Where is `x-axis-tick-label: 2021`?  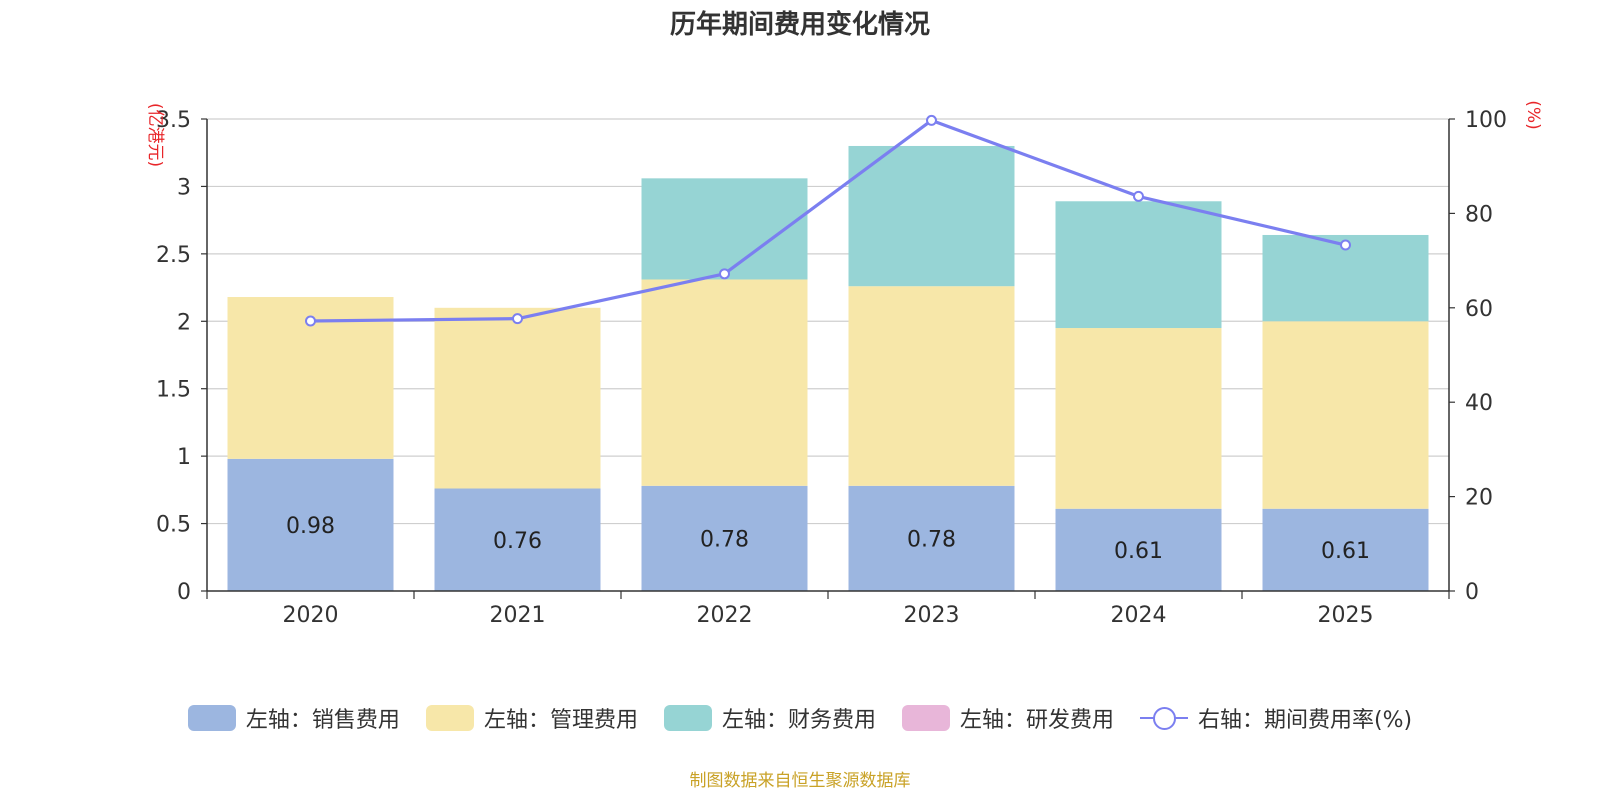 x-axis-tick-label: 2021 is located at coordinates (518, 615).